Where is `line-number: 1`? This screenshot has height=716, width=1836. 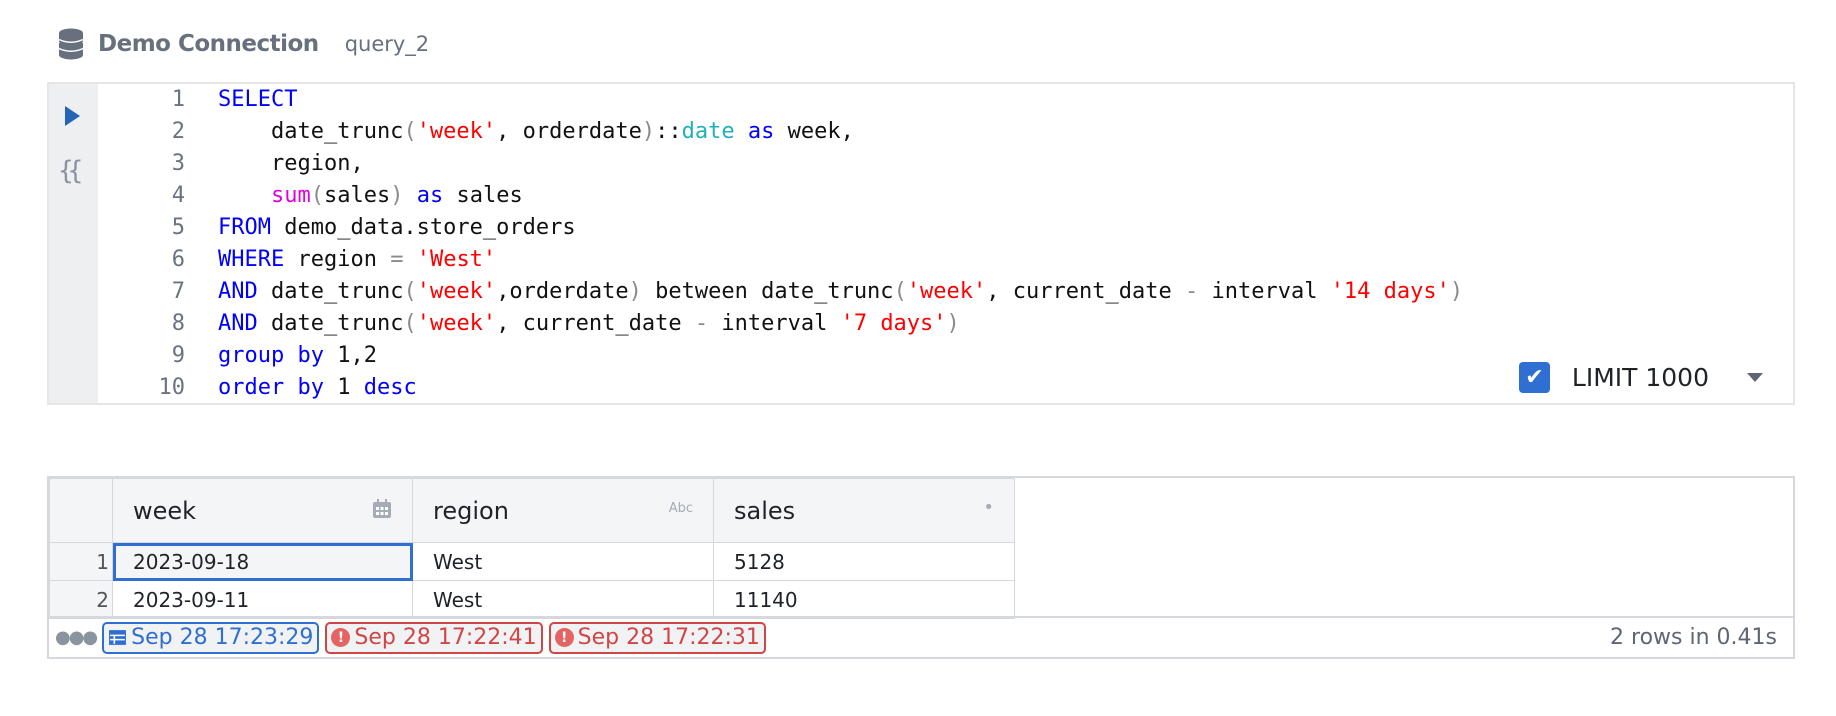 line-number: 1 is located at coordinates (178, 99).